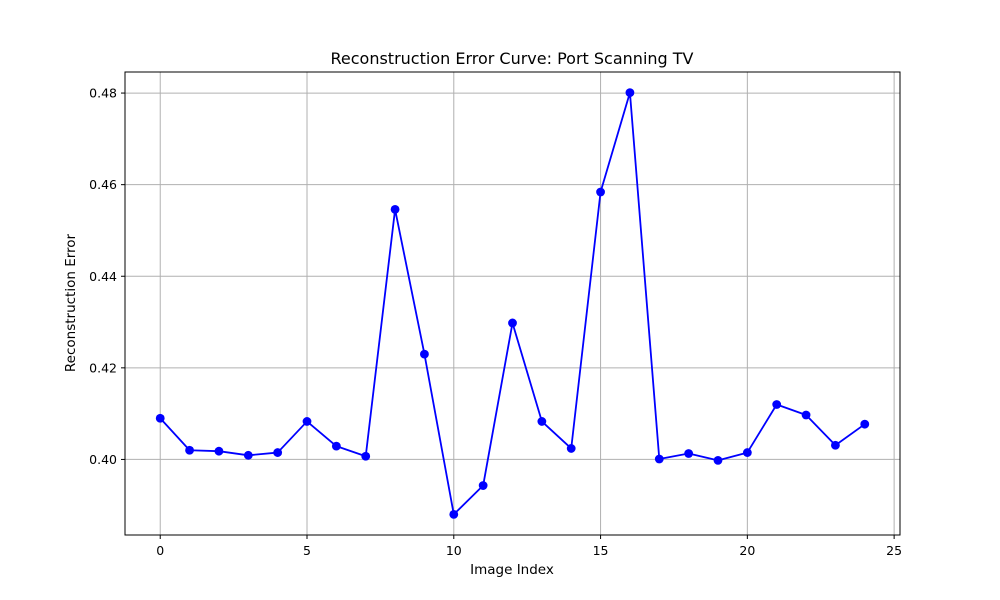 The width and height of the screenshot is (1000, 600). Describe the element at coordinates (529, 546) in the screenshot. I see `x-axis: 0 5 10 15 20 25` at that location.